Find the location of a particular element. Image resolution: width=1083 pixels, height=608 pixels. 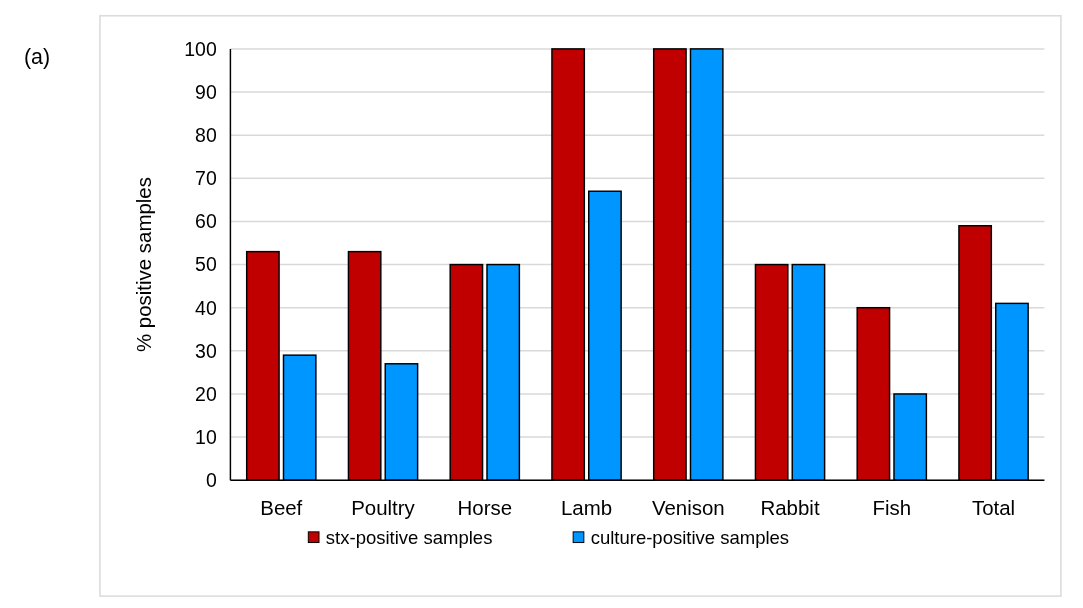

x-tick-label: Fish is located at coordinates (892, 508).